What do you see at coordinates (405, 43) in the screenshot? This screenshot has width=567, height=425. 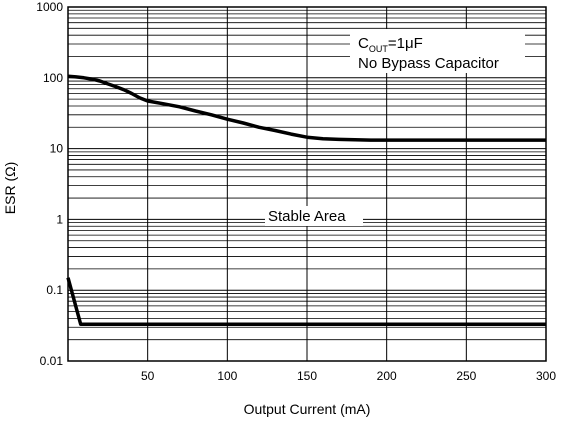 I see `condition-value-text: =1μF` at bounding box center [405, 43].